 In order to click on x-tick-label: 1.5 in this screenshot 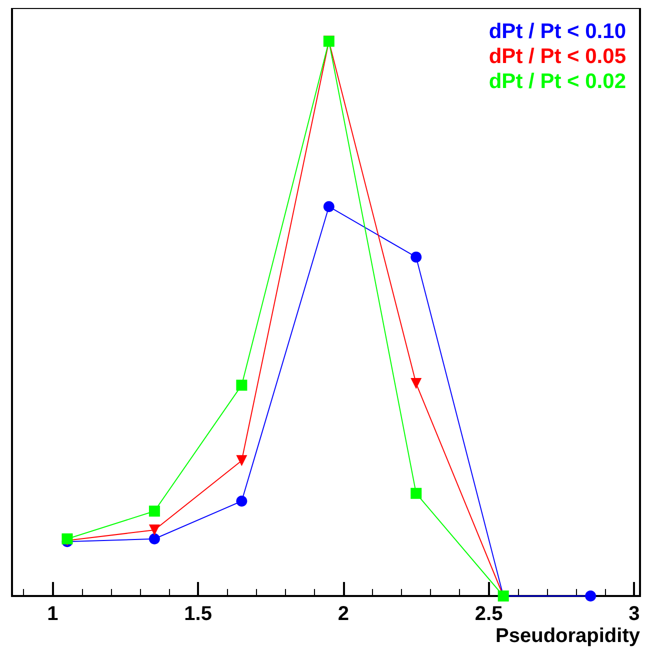, I will do `click(198, 614)`.